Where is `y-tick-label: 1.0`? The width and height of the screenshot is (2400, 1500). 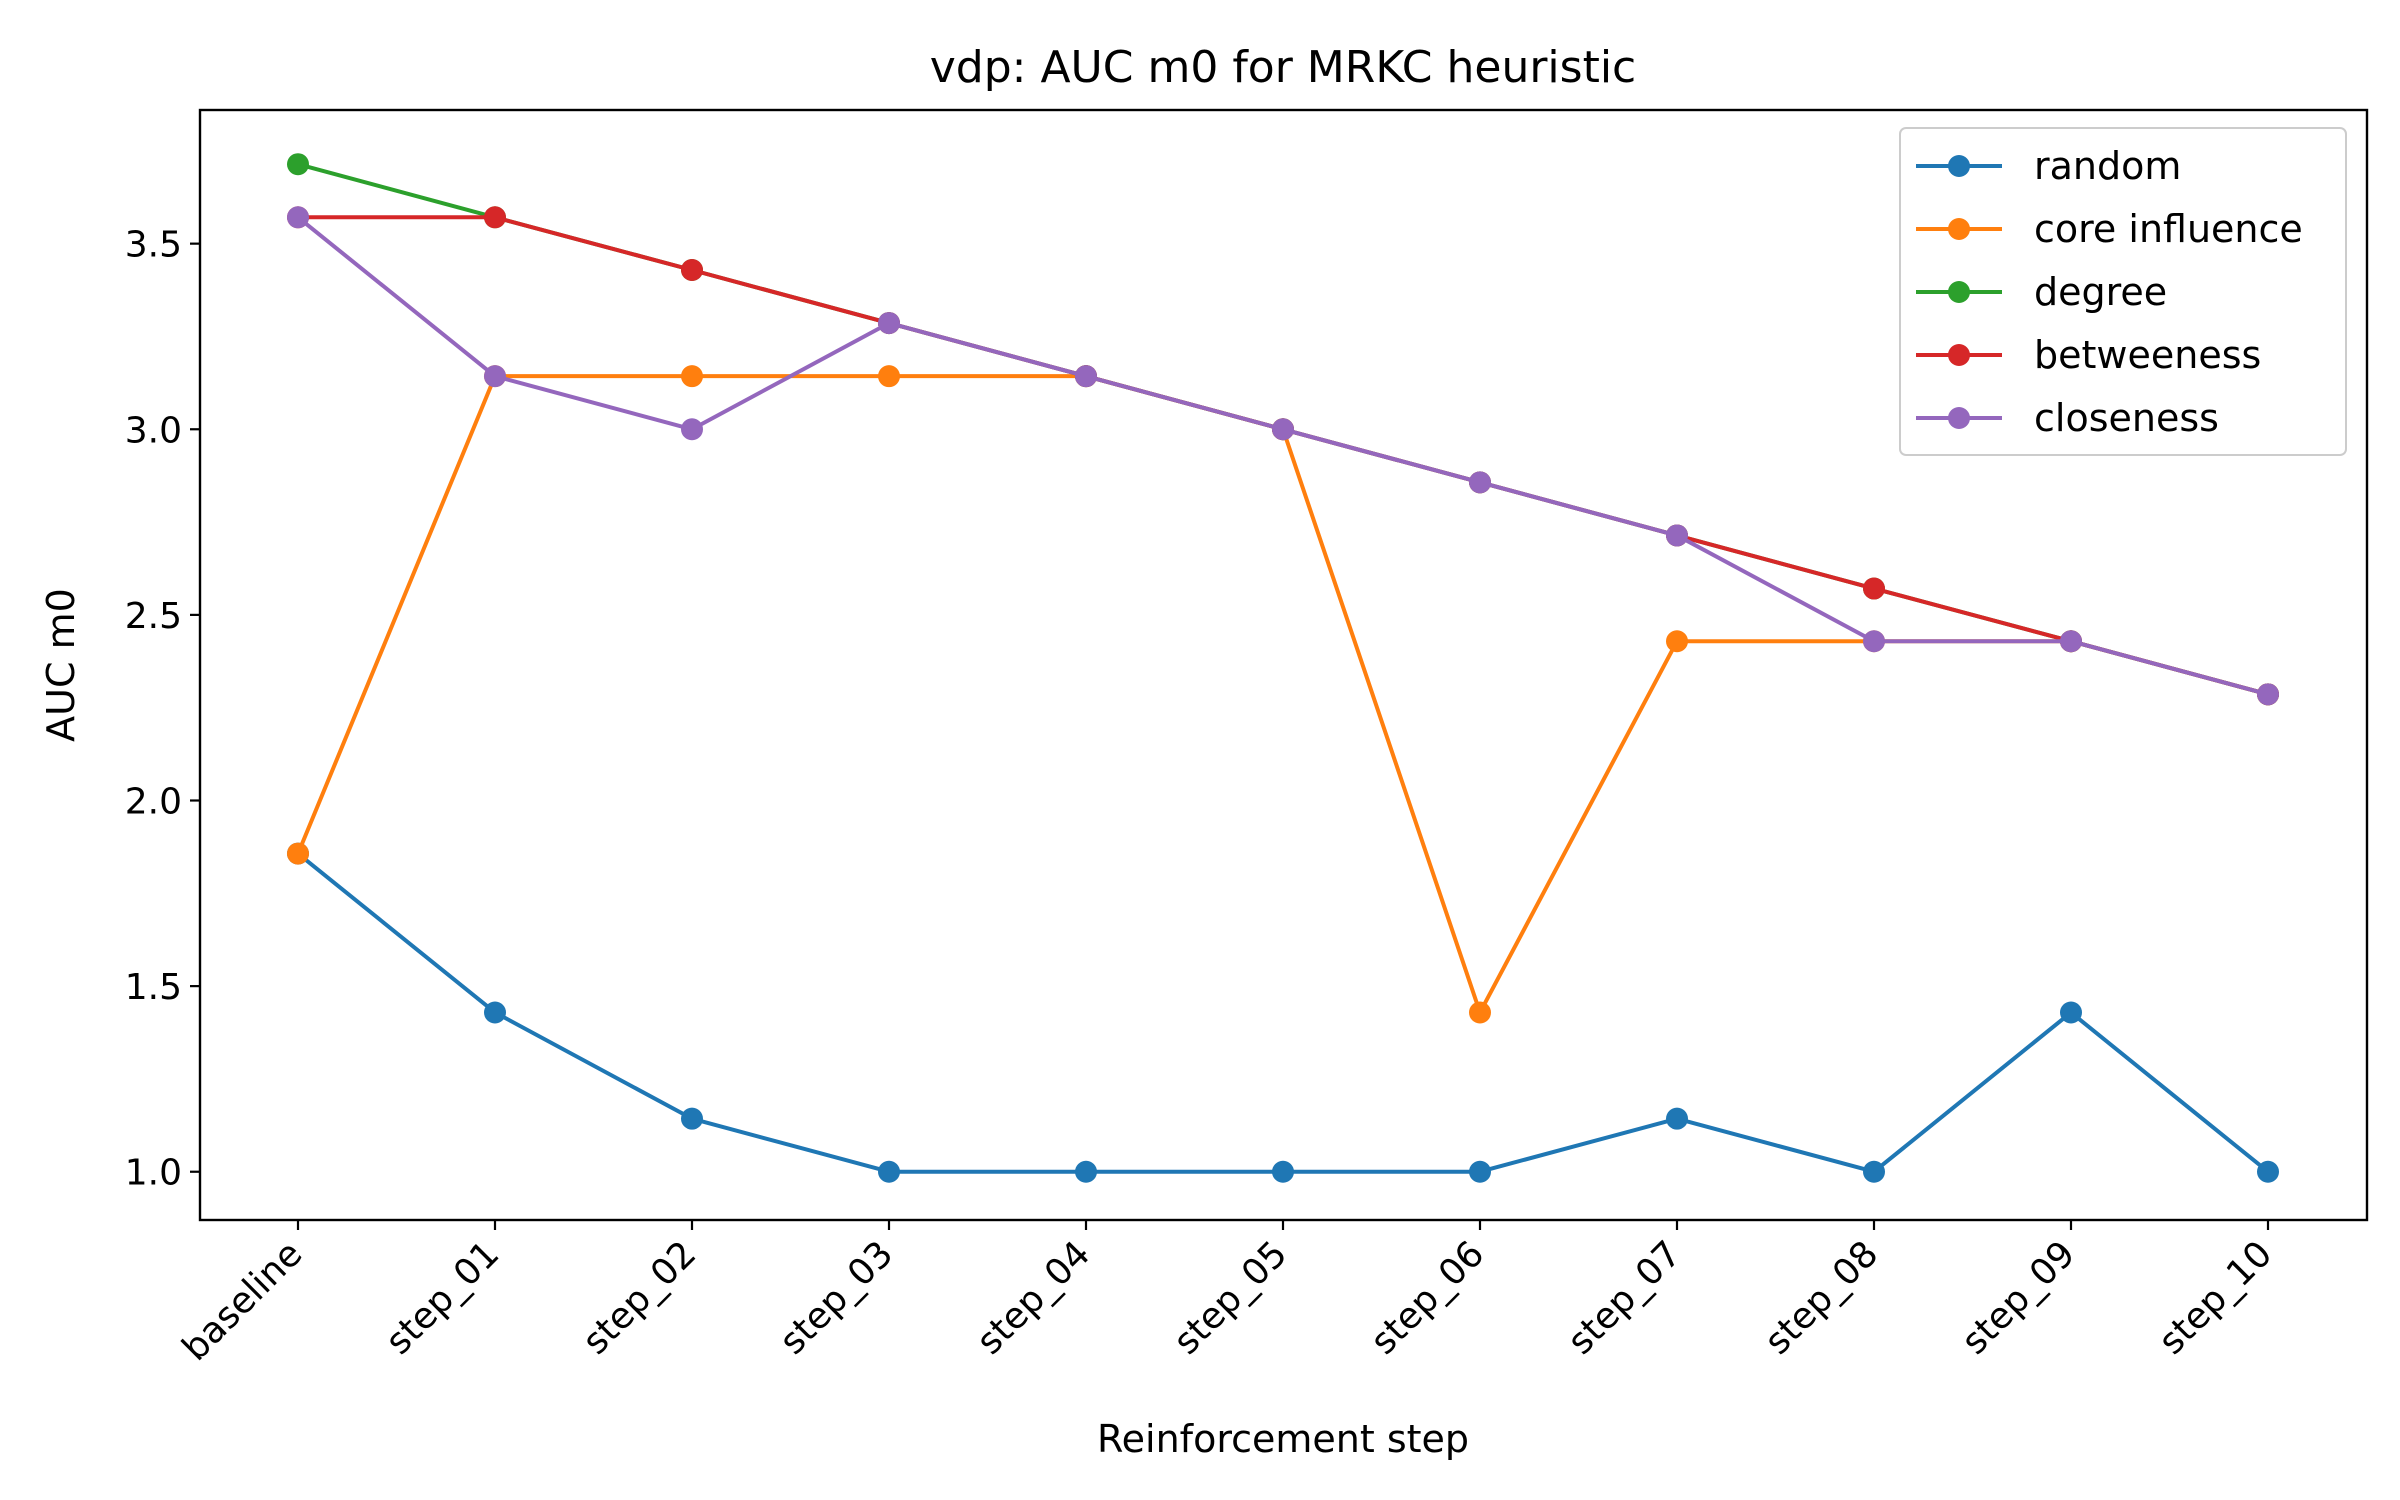 y-tick-label: 1.0 is located at coordinates (153, 1173).